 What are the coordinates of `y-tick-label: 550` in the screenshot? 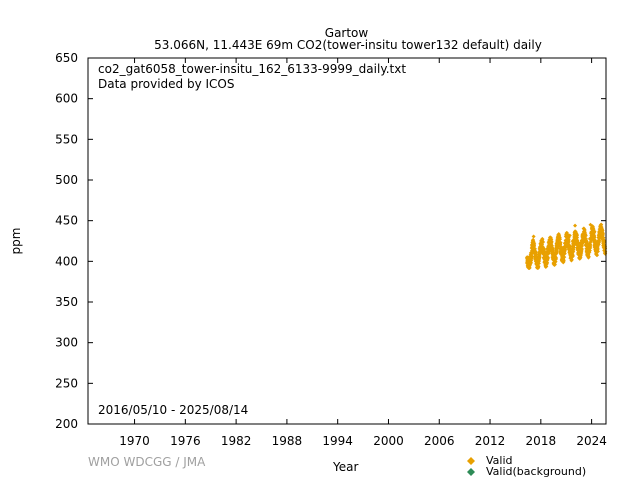 It's located at (66, 139).